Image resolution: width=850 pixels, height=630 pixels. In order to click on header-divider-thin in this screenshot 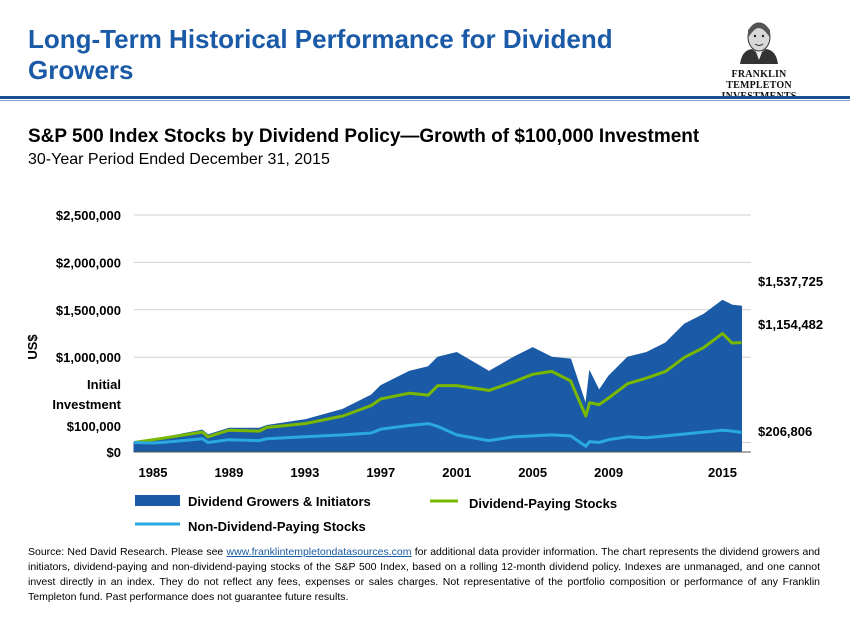, I will do `click(425, 100)`.